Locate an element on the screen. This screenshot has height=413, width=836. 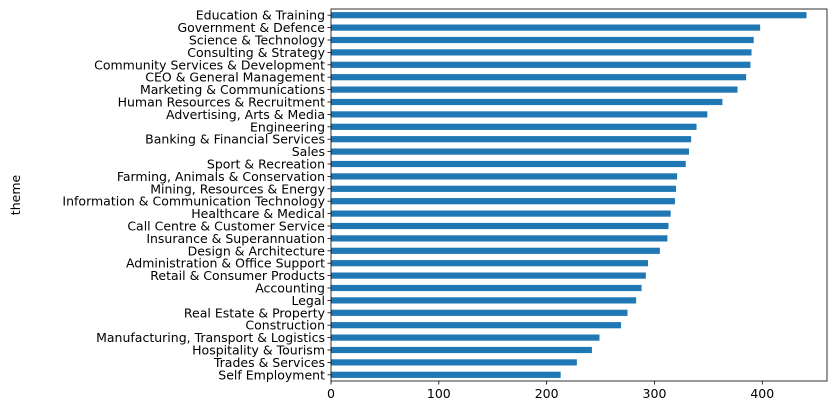
x-tick-label: 0 is located at coordinates (331, 393).